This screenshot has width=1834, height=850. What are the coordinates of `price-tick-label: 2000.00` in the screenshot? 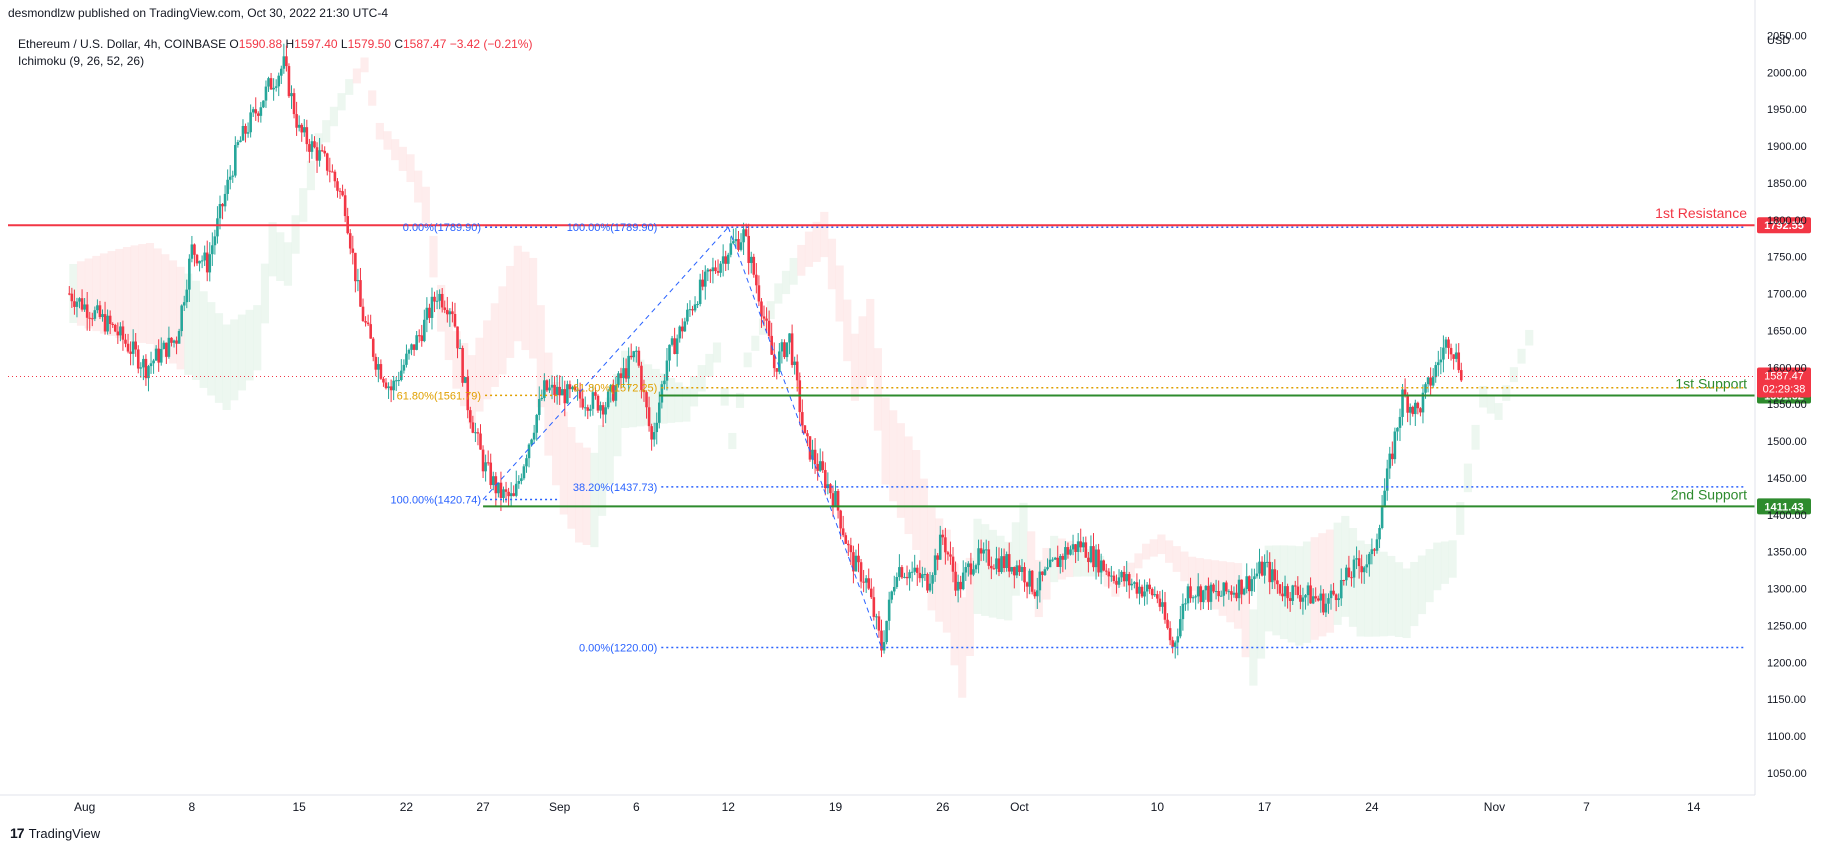 It's located at (1787, 73).